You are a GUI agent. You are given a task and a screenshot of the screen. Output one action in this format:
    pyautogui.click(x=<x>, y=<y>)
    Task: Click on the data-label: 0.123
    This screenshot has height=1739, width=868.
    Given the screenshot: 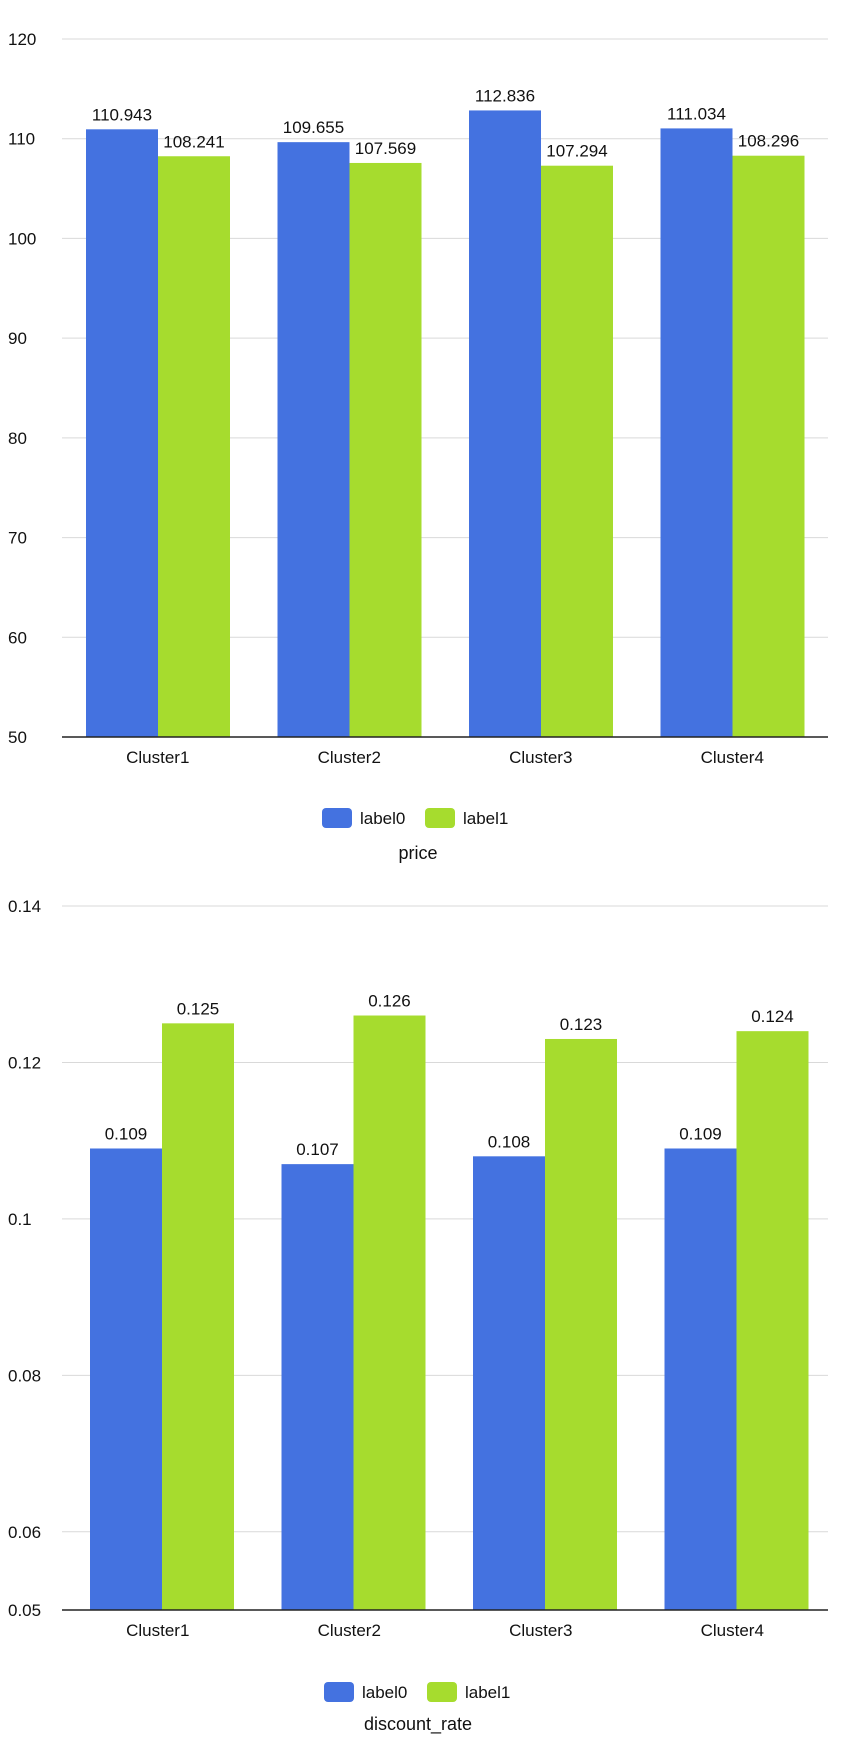 What is the action you would take?
    pyautogui.click(x=581, y=1024)
    